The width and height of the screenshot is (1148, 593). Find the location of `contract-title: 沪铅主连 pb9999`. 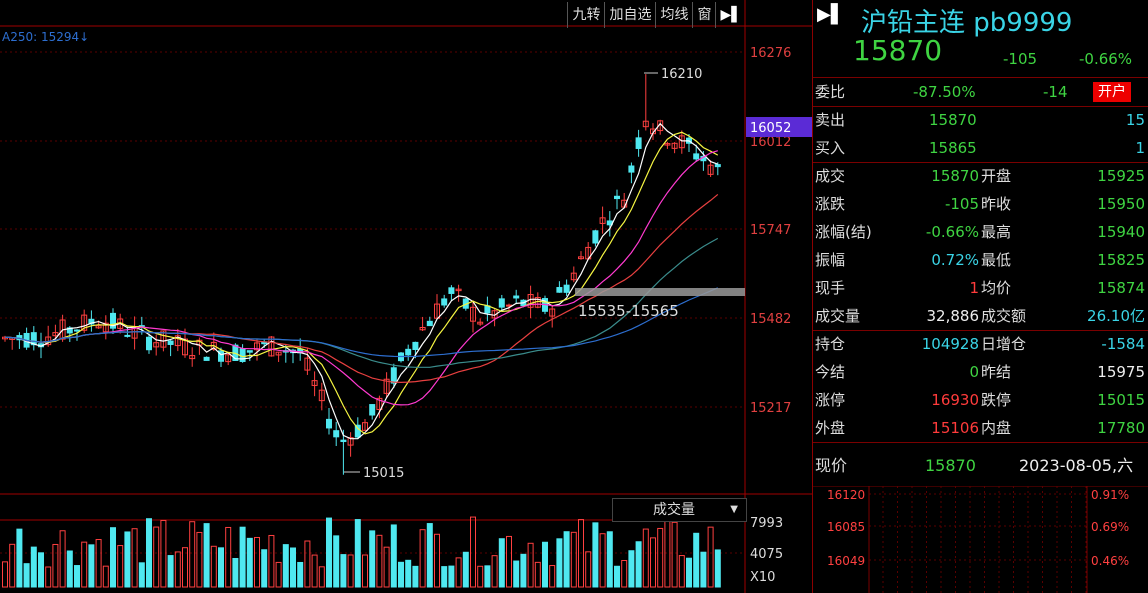

contract-title: 沪铅主连 pb9999 is located at coordinates (967, 23).